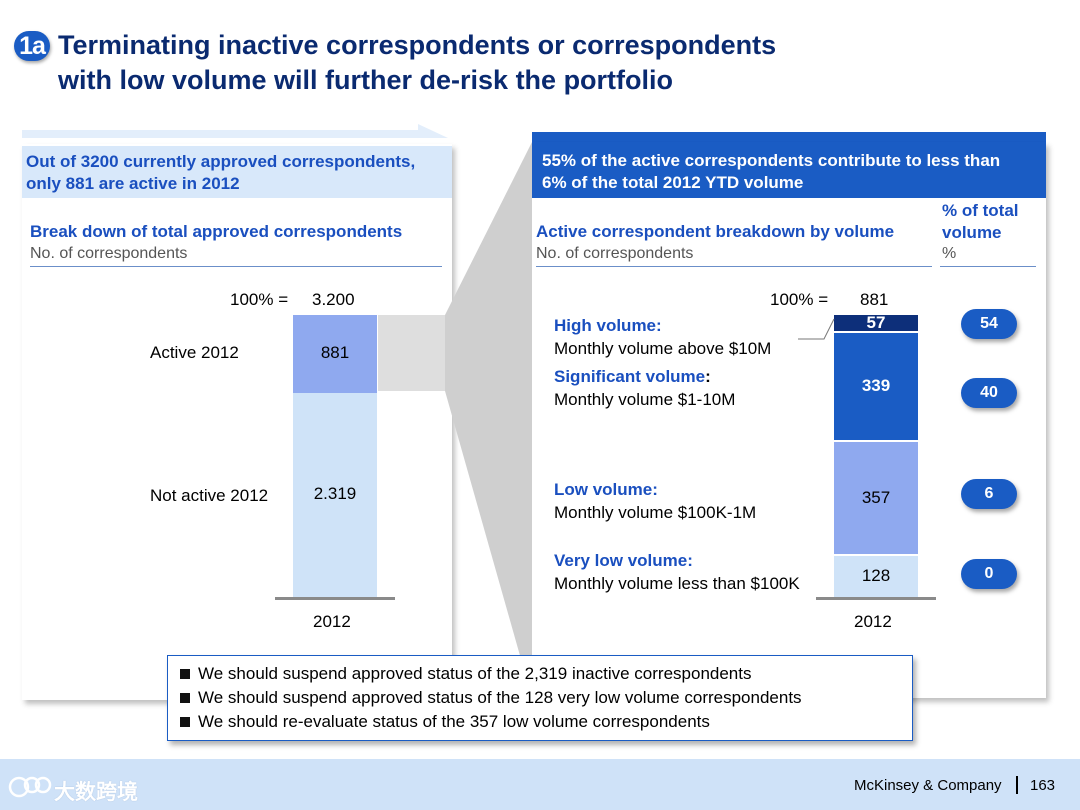 The image size is (1080, 810). Describe the element at coordinates (816, 329) in the screenshot. I see `high-volume-leader-line` at that location.